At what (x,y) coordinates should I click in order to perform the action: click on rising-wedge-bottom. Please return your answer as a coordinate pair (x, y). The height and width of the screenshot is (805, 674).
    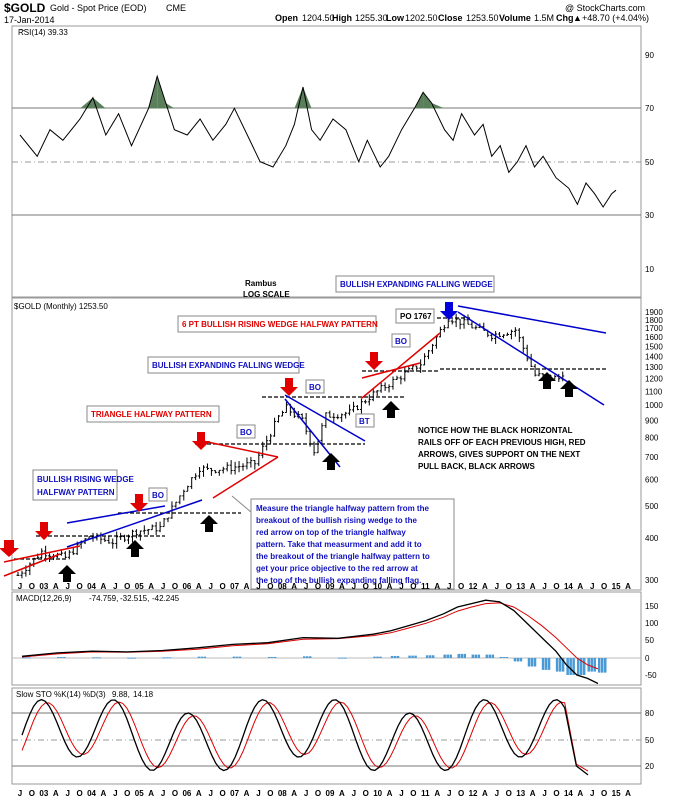
    Looking at the image, I should click on (401, 365).